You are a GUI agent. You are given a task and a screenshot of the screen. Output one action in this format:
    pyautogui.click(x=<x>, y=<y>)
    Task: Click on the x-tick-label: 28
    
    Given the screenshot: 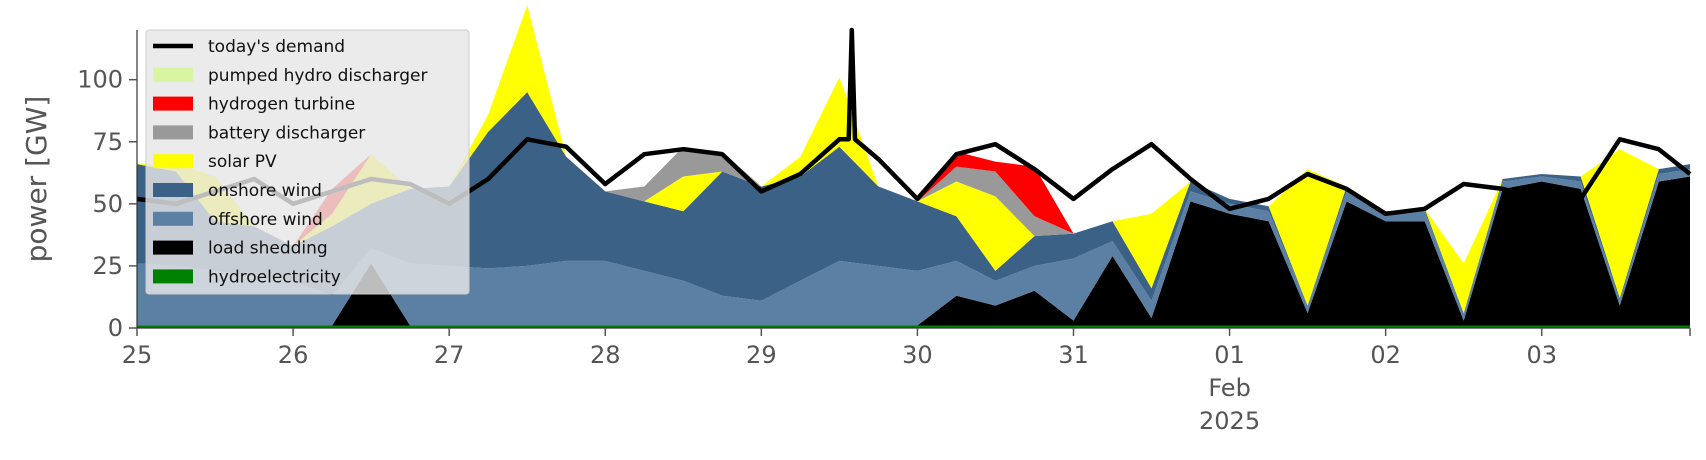 What is the action you would take?
    pyautogui.click(x=605, y=355)
    